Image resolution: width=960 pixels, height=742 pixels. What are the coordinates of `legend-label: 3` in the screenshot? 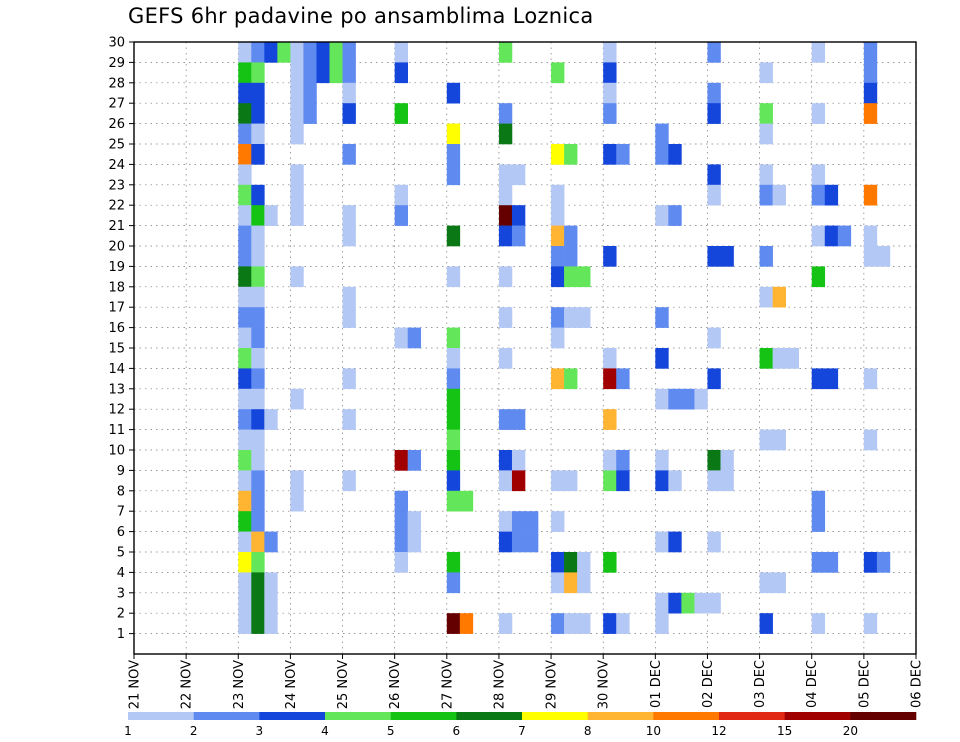 It's located at (260, 731).